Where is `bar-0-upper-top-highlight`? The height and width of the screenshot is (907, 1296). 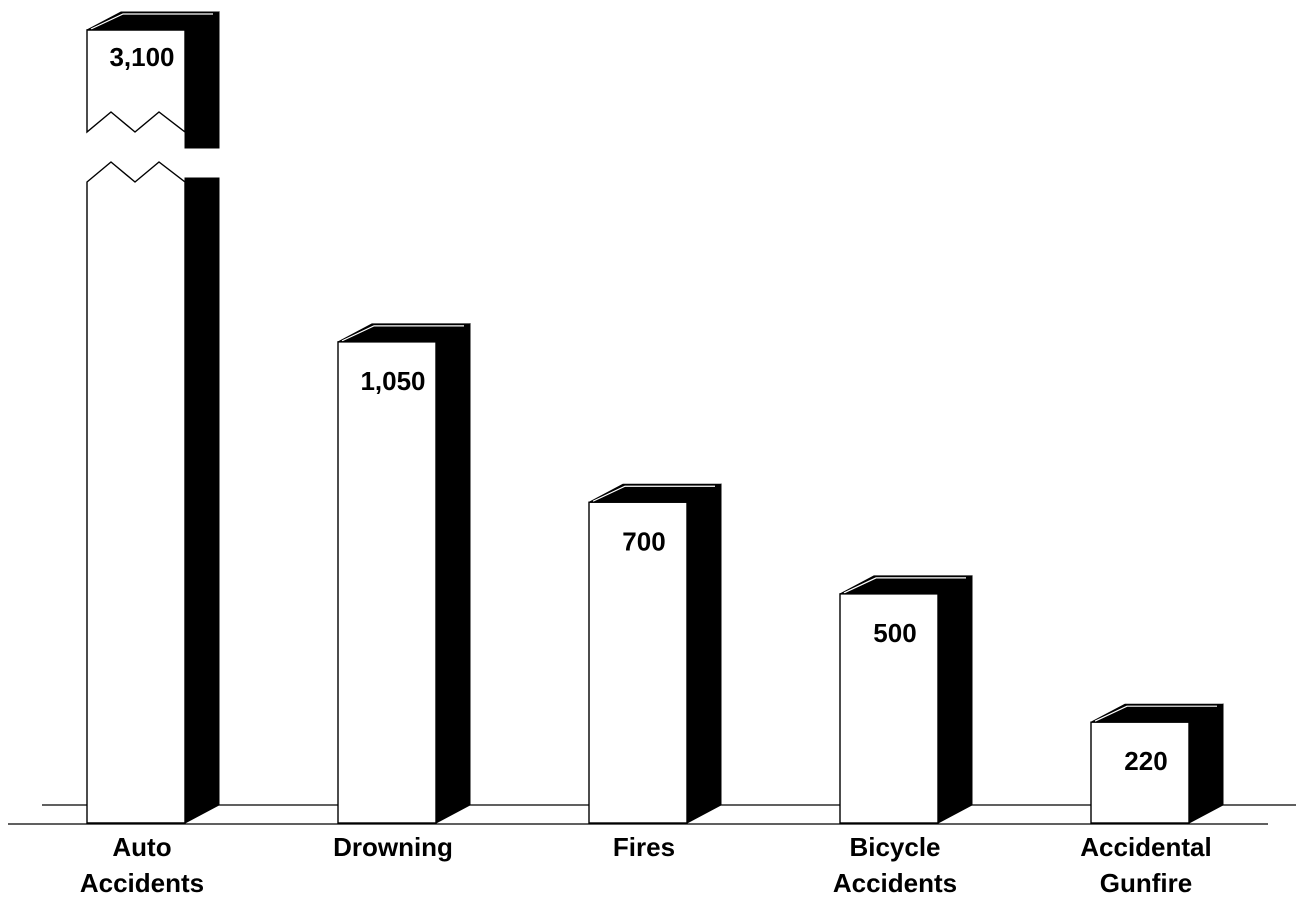 bar-0-upper-top-highlight is located at coordinates (151, 21).